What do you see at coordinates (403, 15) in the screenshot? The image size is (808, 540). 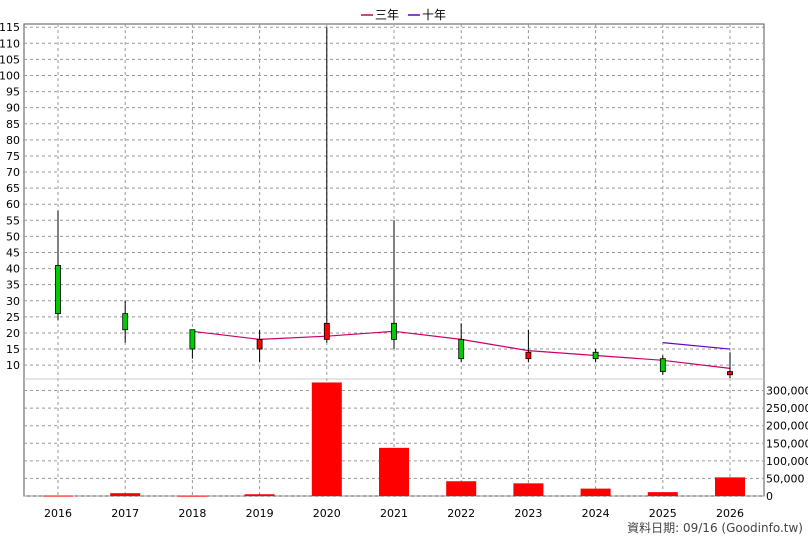 I see `legend: 三年 十年` at bounding box center [403, 15].